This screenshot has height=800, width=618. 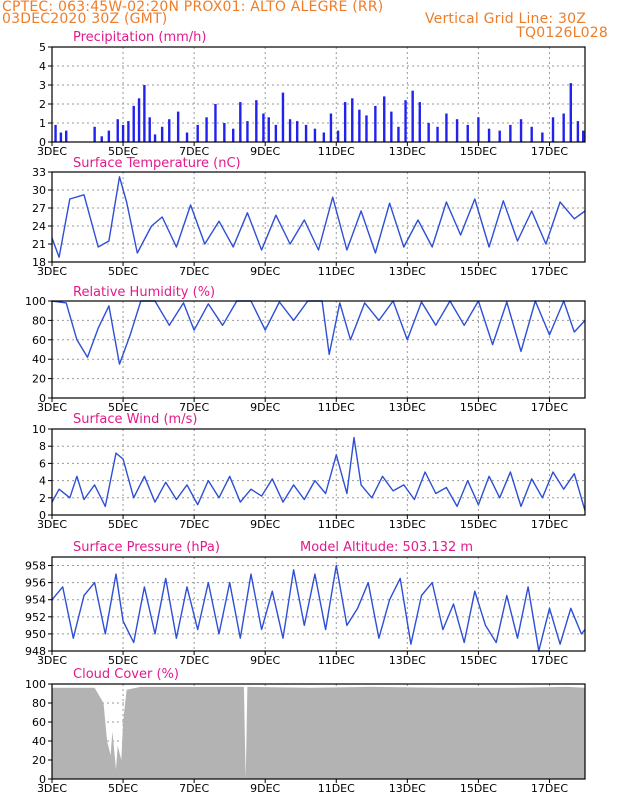 What do you see at coordinates (42, 481) in the screenshot?
I see `y-tick-label: 4` at bounding box center [42, 481].